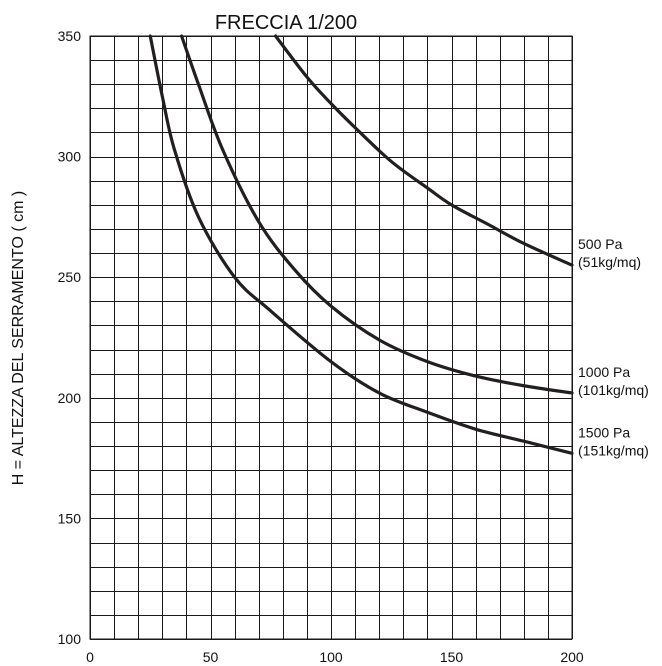  Describe the element at coordinates (572, 657) in the screenshot. I see `x-tick-label: 200` at that location.